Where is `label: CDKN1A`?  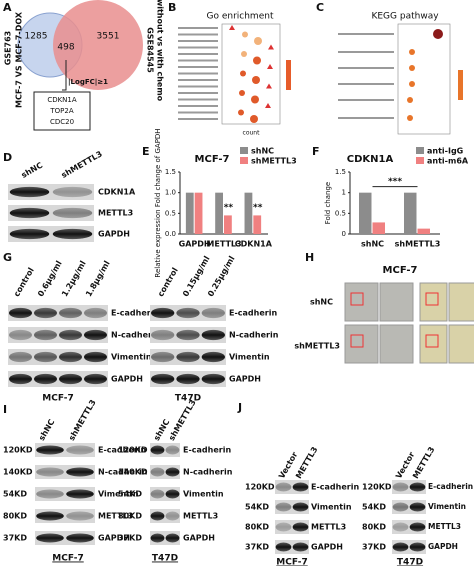 label: CDKN1A is located at coordinates (117, 192).